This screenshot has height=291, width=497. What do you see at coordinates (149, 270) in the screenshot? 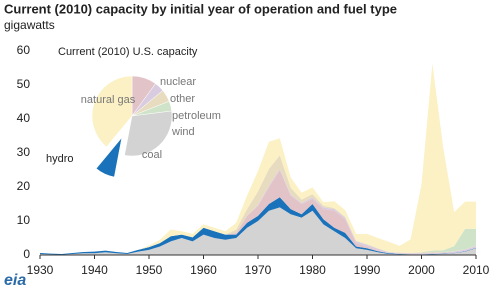
I see `x-tick-label: 1950` at bounding box center [149, 270].